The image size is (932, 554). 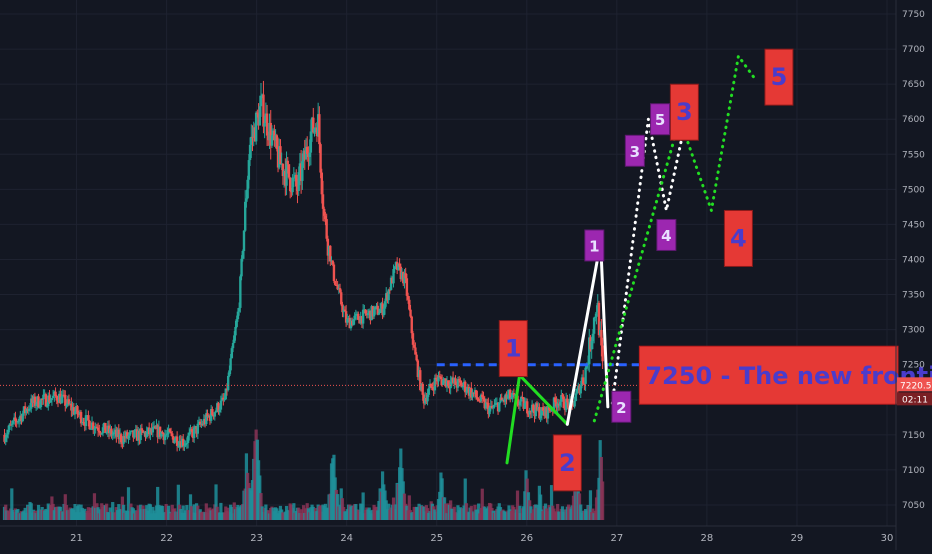 What do you see at coordinates (913, 436) in the screenshot?
I see `y-tick-label: 7150` at bounding box center [913, 436].